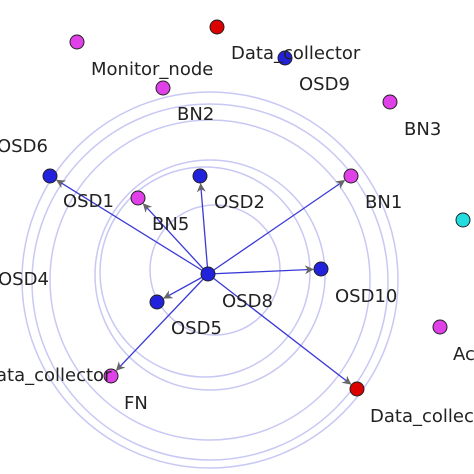 The image size is (474, 474). Describe the element at coordinates (390, 102) in the screenshot. I see `node-bn3` at that location.